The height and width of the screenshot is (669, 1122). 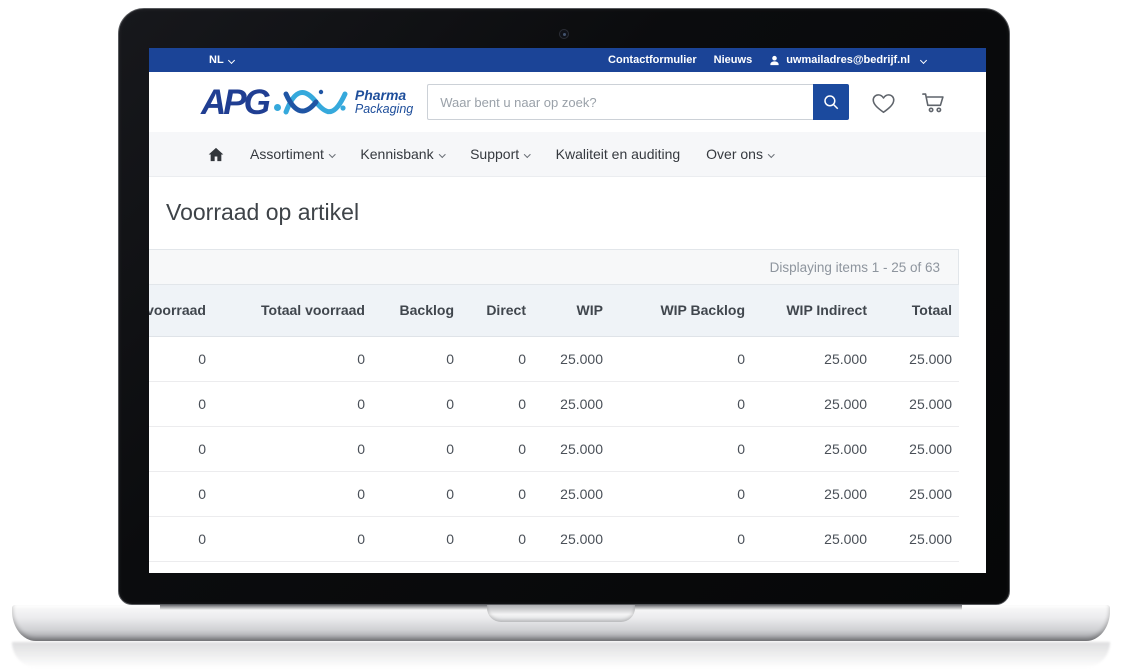 I want to click on nav-item-over-ons: Over ons, so click(x=740, y=154).